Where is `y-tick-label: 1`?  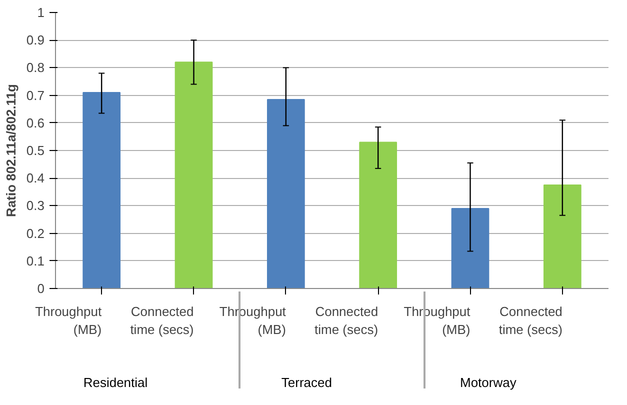 y-tick-label: 1 is located at coordinates (41, 12).